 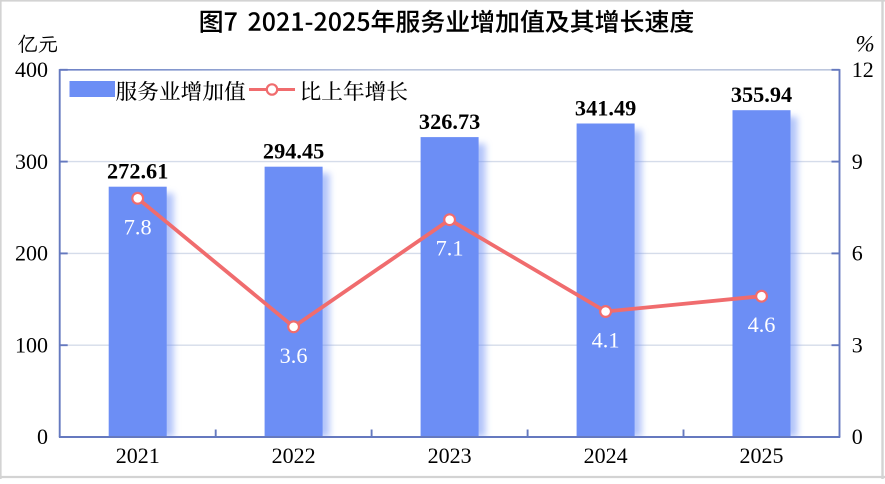 What do you see at coordinates (31, 344) in the screenshot?
I see `svg-text: 100` at bounding box center [31, 344].